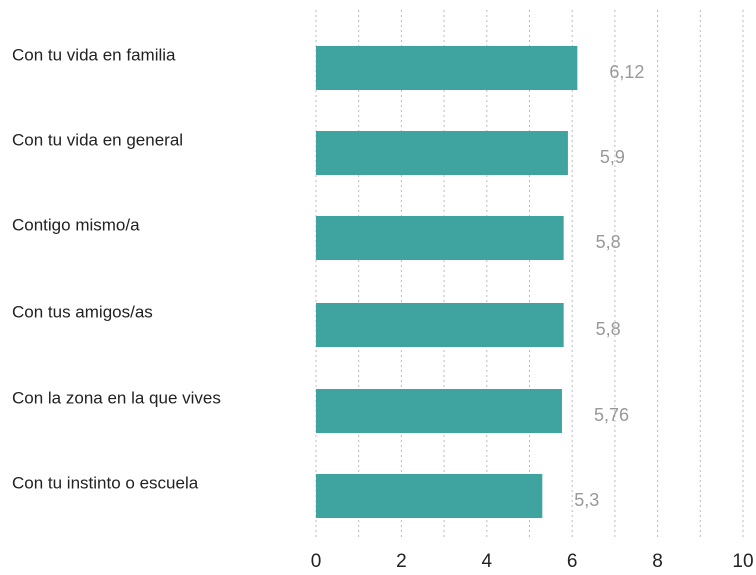  What do you see at coordinates (76, 224) in the screenshot?
I see `category-label: Contigo mismo/a` at bounding box center [76, 224].